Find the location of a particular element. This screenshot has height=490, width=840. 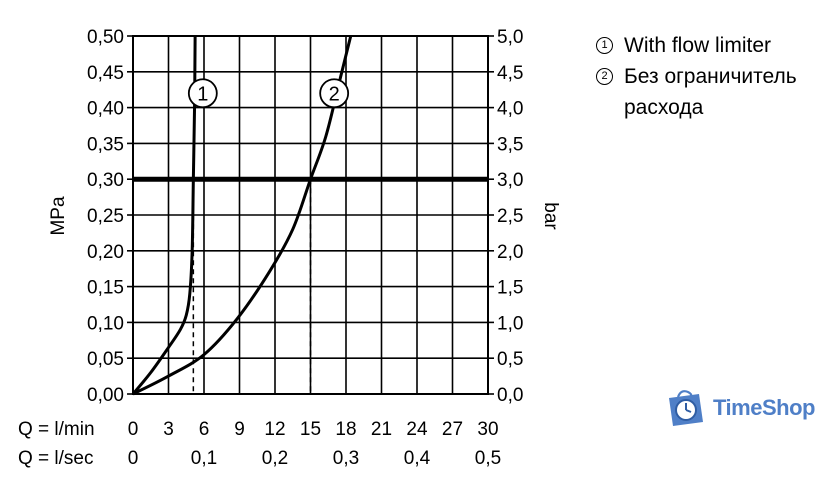

timeshop-logo: TimeShop is located at coordinates (739, 408).